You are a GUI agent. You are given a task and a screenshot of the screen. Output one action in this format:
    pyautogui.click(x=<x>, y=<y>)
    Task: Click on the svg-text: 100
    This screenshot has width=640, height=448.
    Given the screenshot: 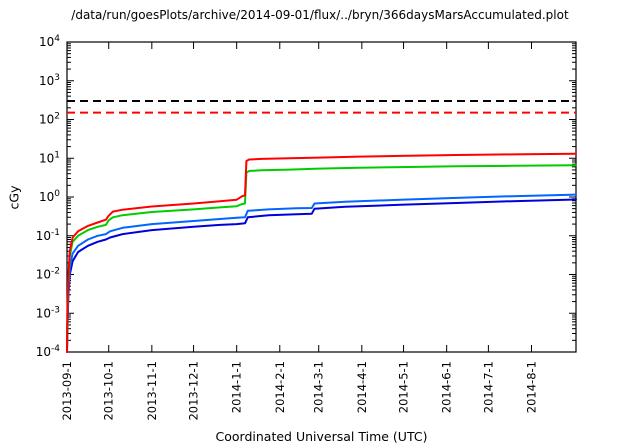 What is the action you would take?
    pyautogui.click(x=49, y=196)
    